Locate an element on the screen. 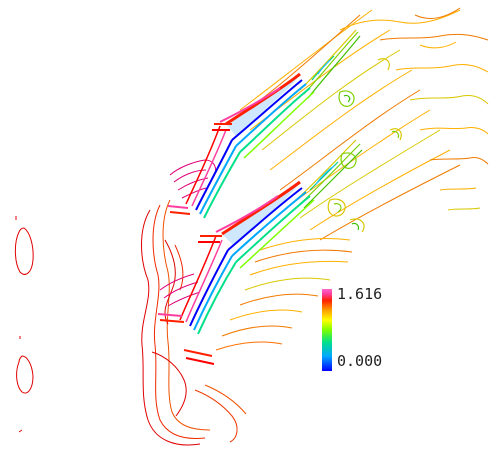  legend-max-label: 1.616 is located at coordinates (360, 294).